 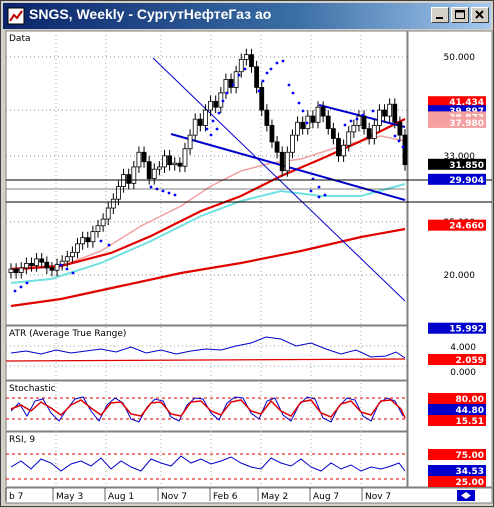 I want to click on maximize-button, so click(x=460, y=15).